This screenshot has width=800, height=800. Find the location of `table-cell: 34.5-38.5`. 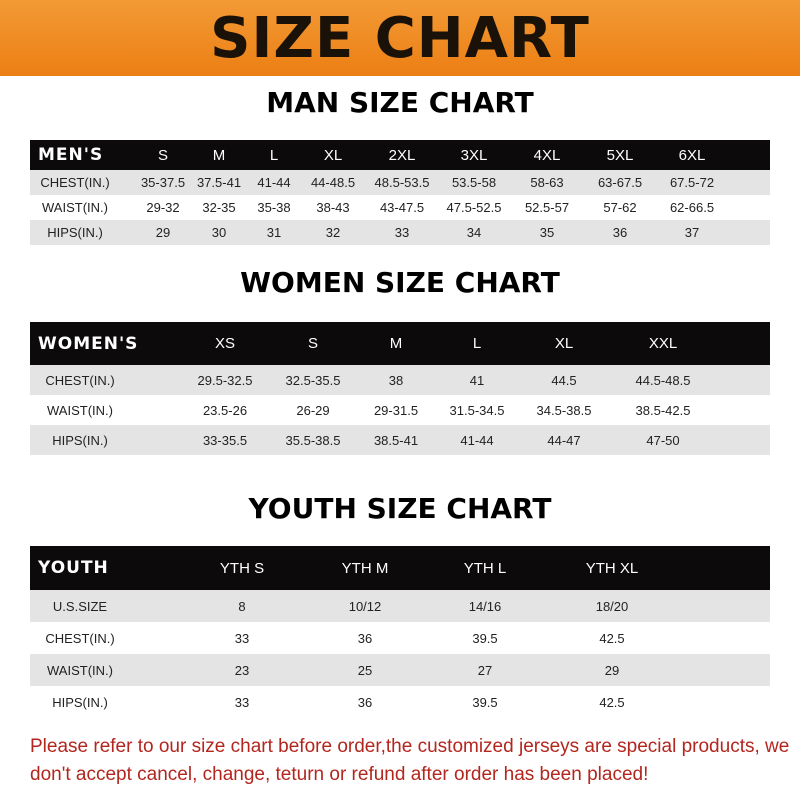

table-cell: 34.5-38.5 is located at coordinates (564, 410).